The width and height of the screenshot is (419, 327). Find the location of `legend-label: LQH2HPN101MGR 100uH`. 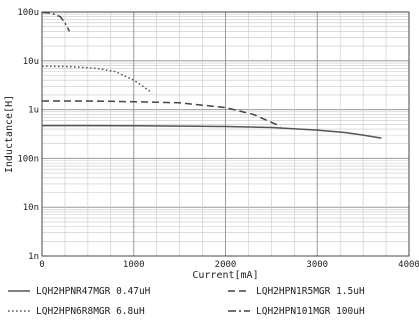

legend-label: LQH2HPN101MGR 100uH is located at coordinates (310, 311).